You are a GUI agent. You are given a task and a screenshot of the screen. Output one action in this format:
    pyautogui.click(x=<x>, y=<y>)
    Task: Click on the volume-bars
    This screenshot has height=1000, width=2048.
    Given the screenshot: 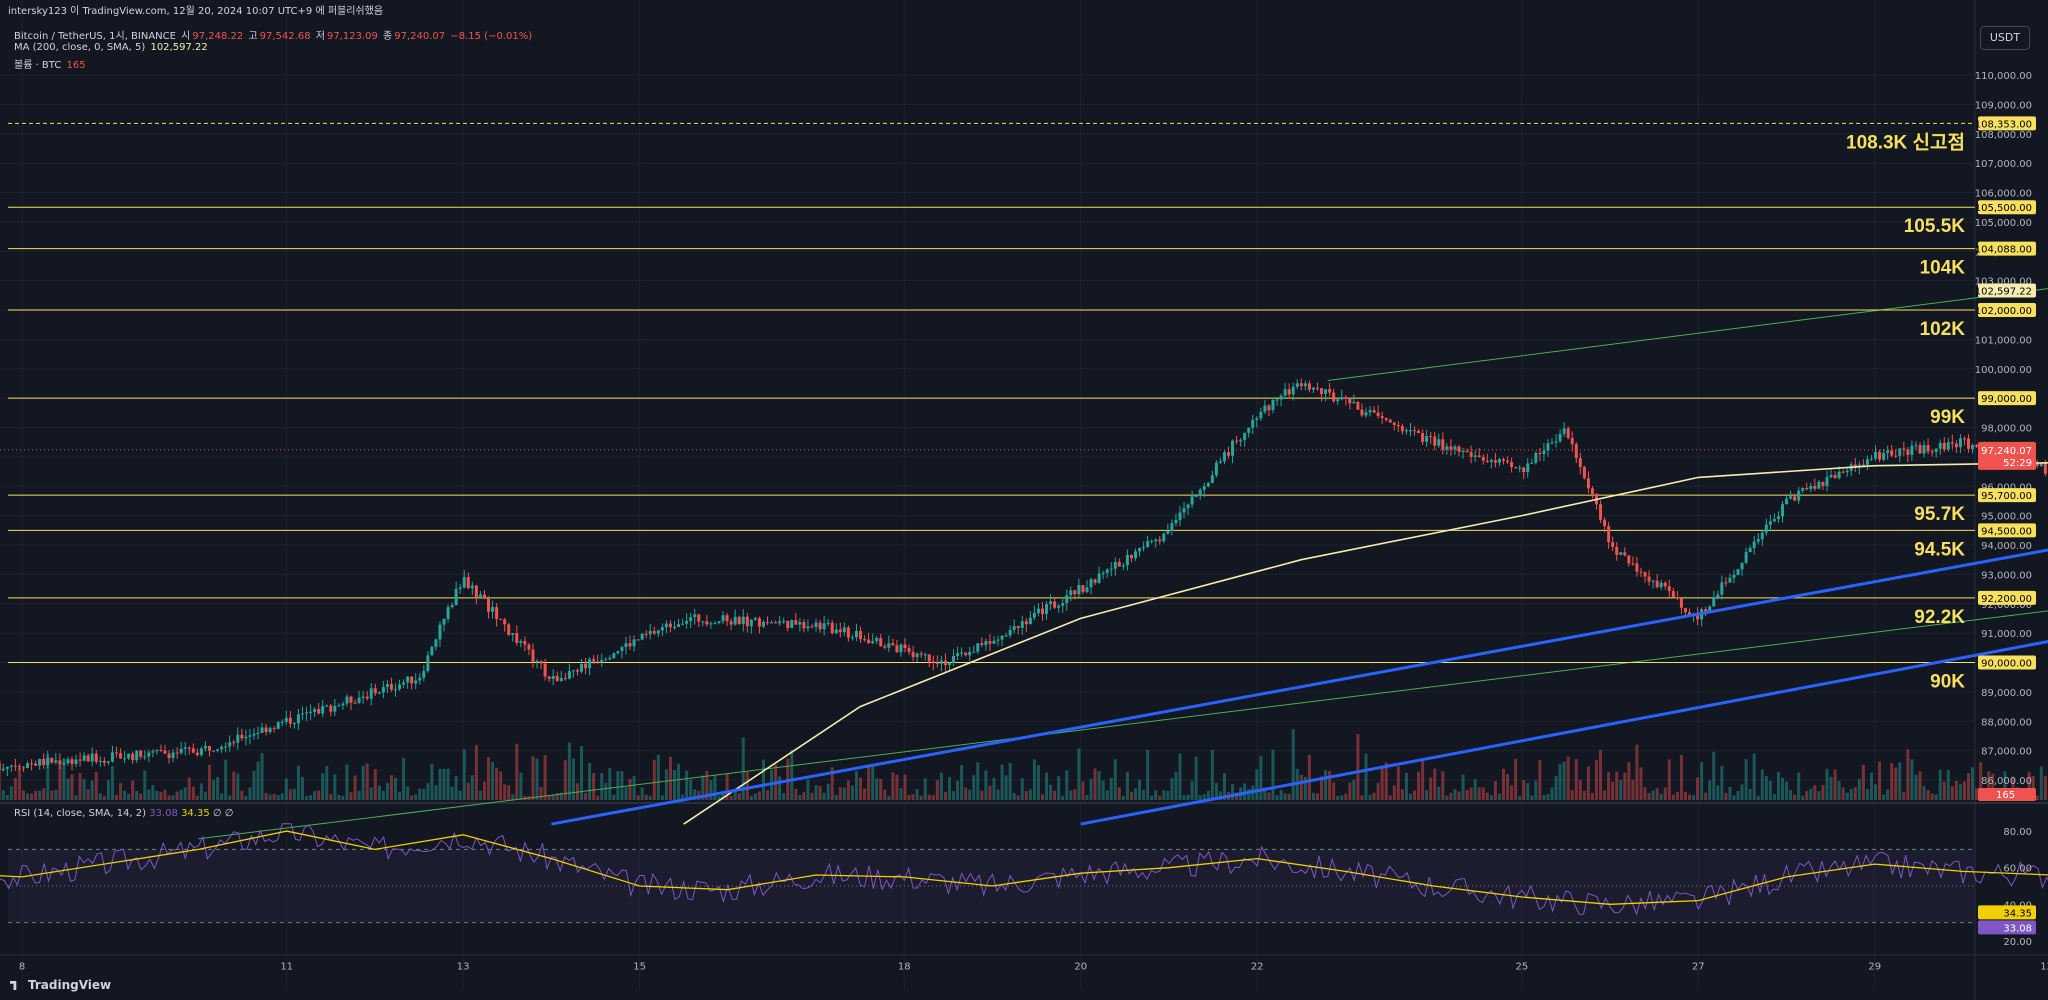 What is the action you would take?
    pyautogui.click(x=1024, y=764)
    